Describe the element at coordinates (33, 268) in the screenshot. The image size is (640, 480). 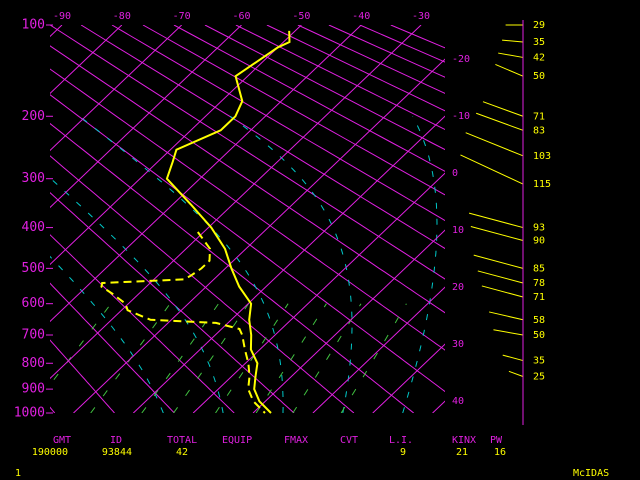
I see `y-tick-label: 500` at that location.